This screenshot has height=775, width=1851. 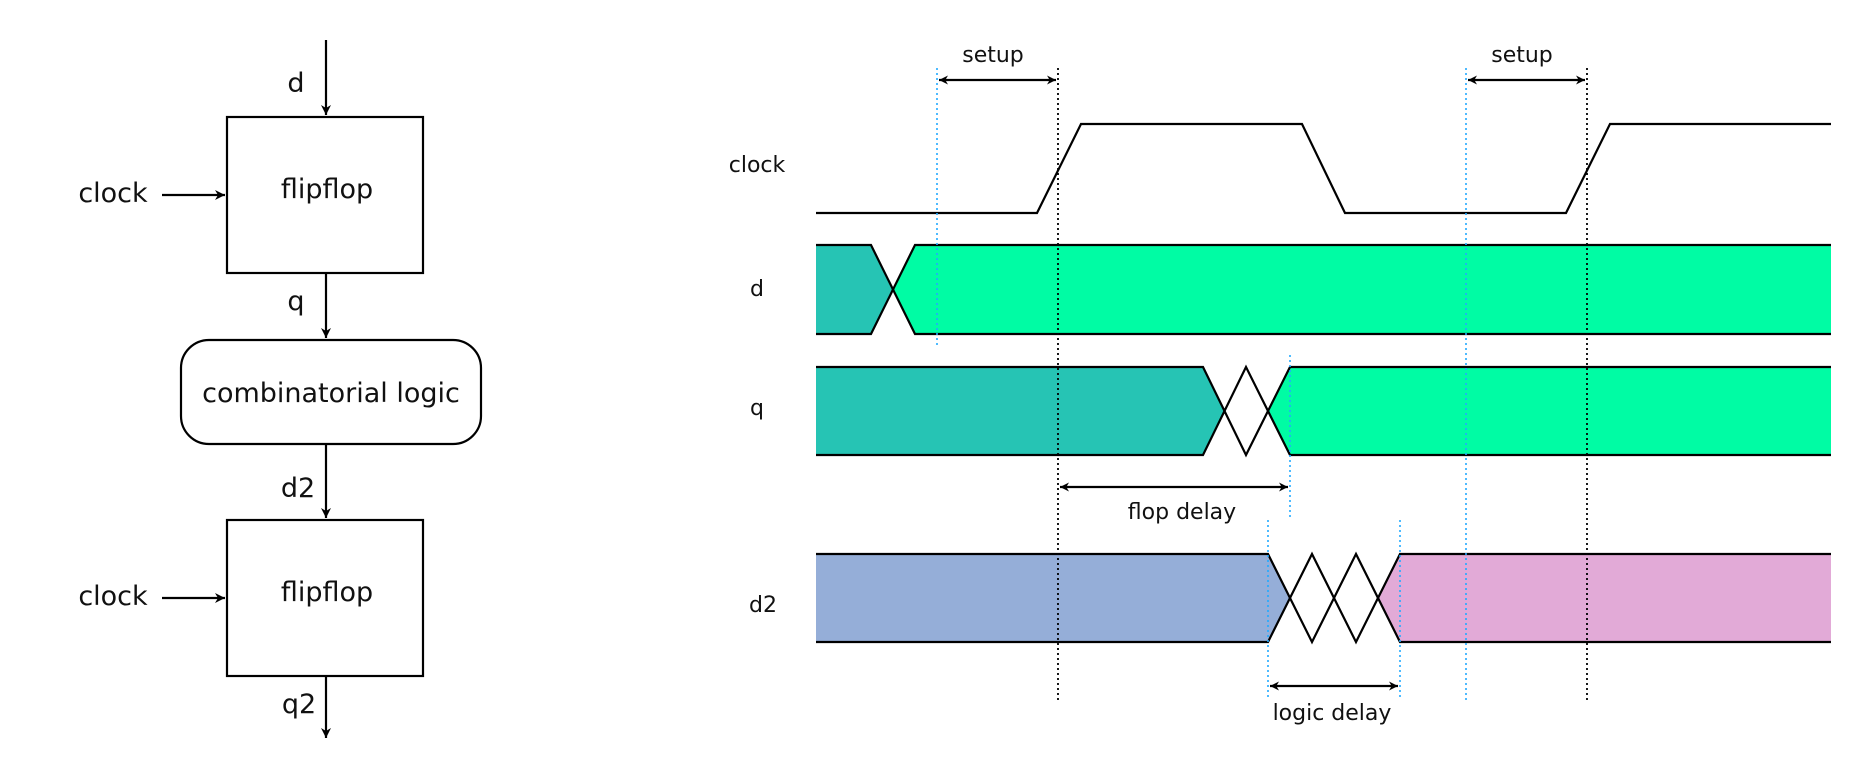 I want to click on d-waveform, so click(x=1323, y=289).